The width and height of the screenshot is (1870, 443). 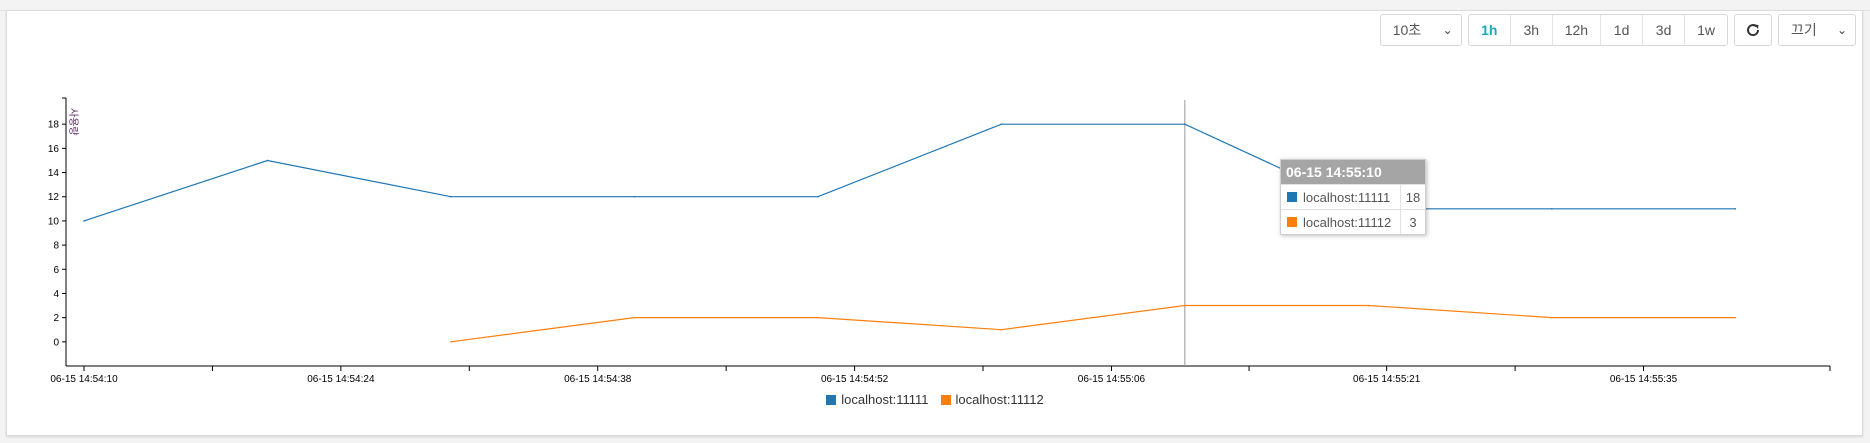 I want to click on y-tick-label: 4, so click(x=56, y=294).